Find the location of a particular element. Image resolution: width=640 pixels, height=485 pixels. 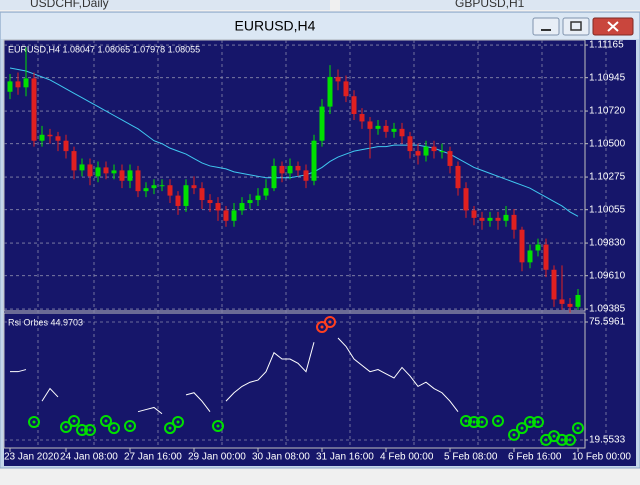

y-tick-label: 1.09385 is located at coordinates (607, 309).